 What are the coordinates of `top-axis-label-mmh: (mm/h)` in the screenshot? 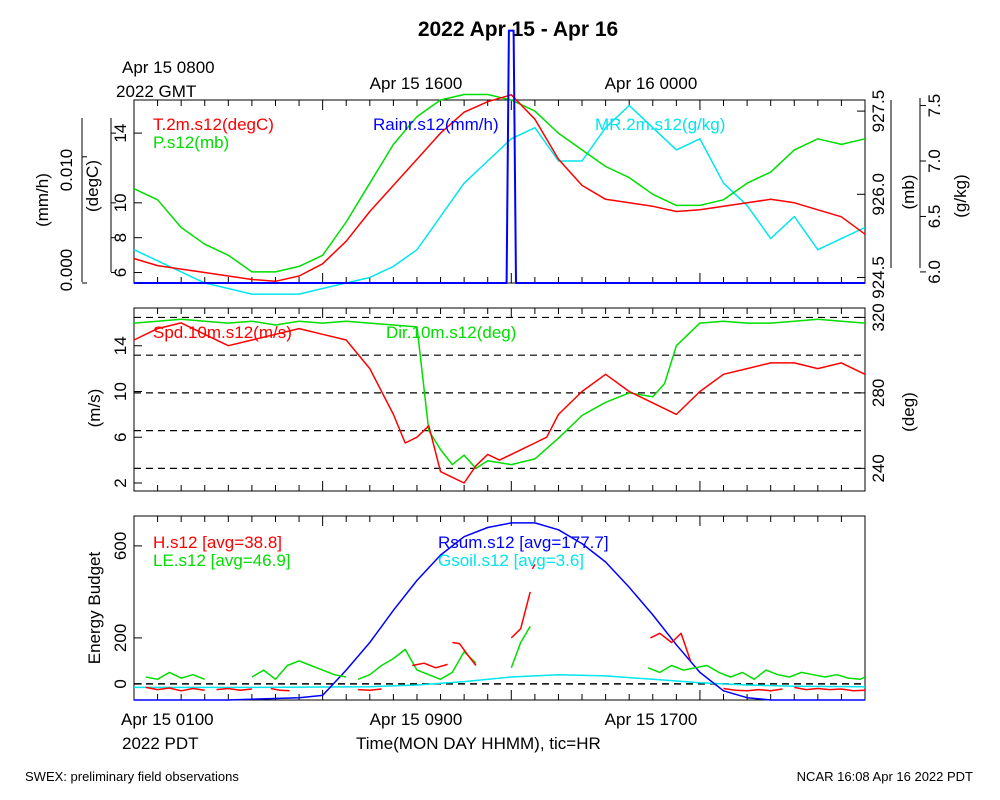 It's located at (42, 200).